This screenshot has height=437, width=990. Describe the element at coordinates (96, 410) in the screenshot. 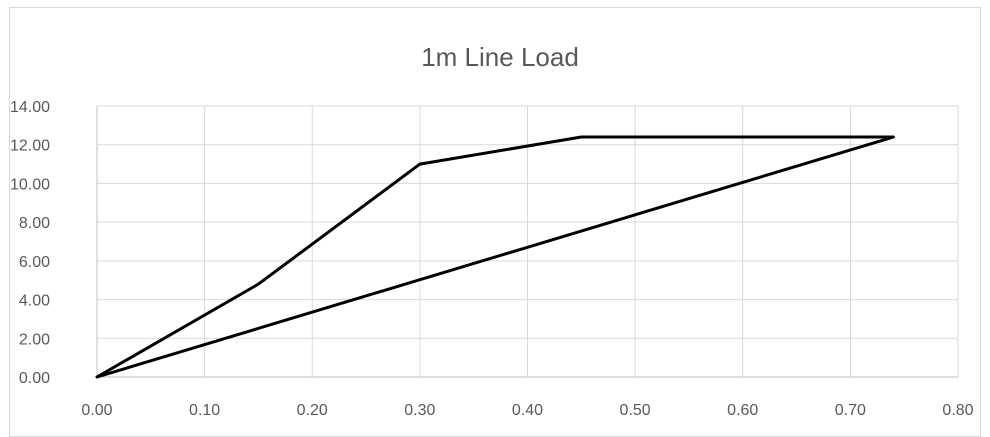

I see `x-tick-label: 0.00` at that location.